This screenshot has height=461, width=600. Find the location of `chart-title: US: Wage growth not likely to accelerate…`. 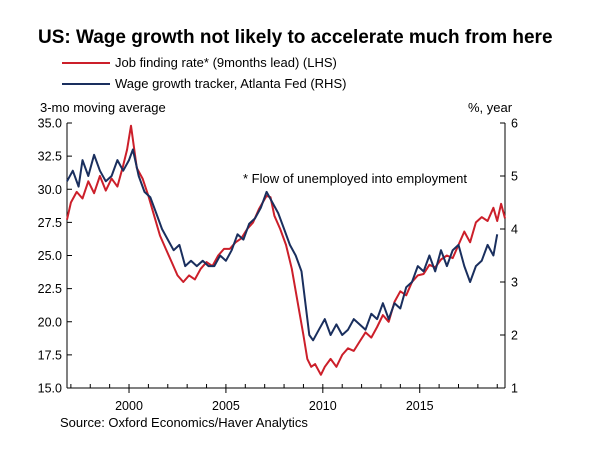

chart-title: US: Wage growth not likely to accelerate… is located at coordinates (295, 37).